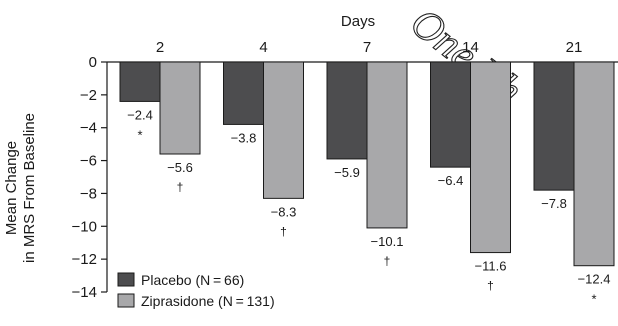 This screenshot has height=326, width=618. Describe the element at coordinates (593, 299) in the screenshot. I see `significance-marker-1-4: *` at that location.